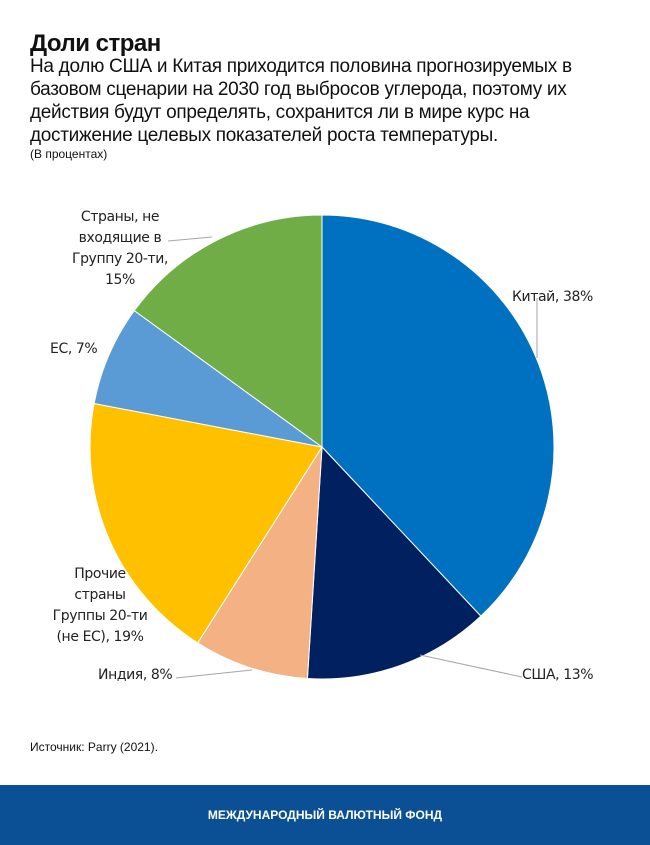 Image resolution: width=650 pixels, height=845 pixels. What do you see at coordinates (94, 747) in the screenshot?
I see `source-note: Источник: Parry (2021).` at bounding box center [94, 747].